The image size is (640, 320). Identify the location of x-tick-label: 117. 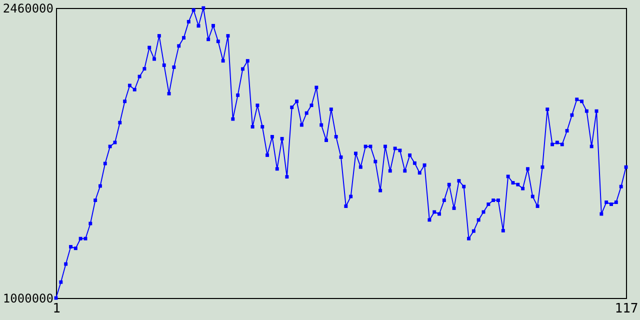
(626, 309).